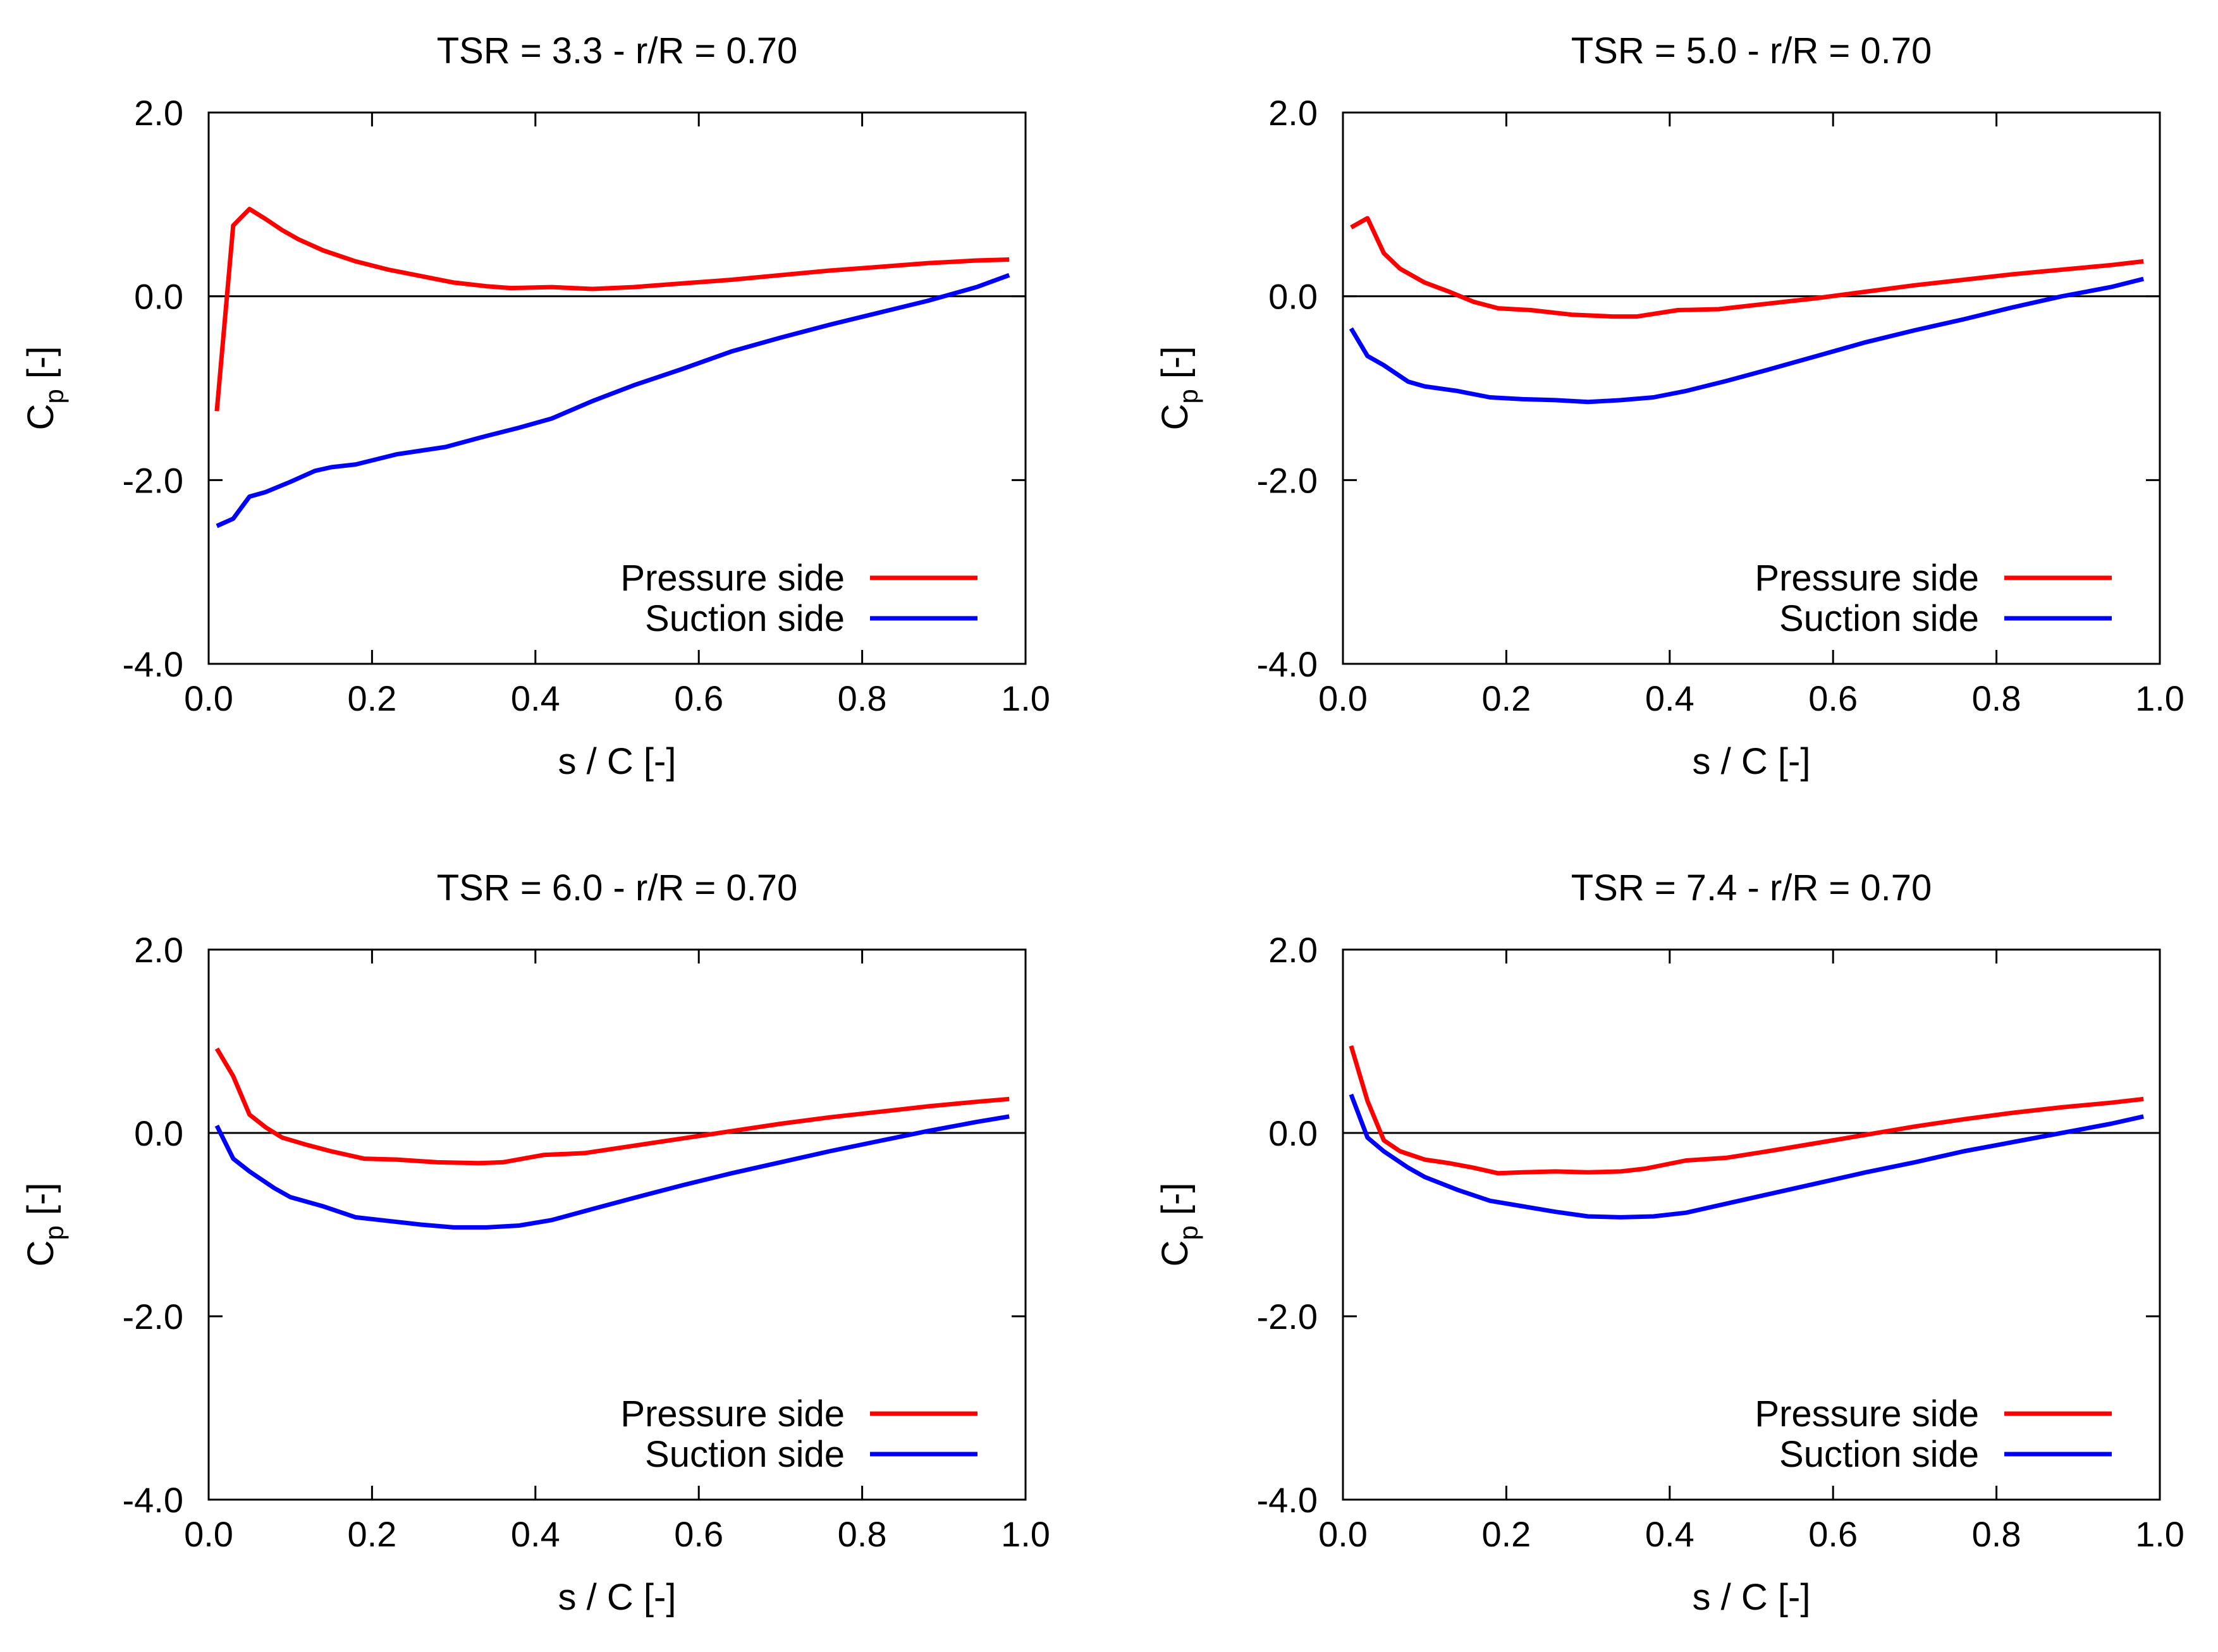 This screenshot has height=1652, width=2218. I want to click on chart-title: TSR = 3.3 - r/R = 0.70, so click(617, 50).